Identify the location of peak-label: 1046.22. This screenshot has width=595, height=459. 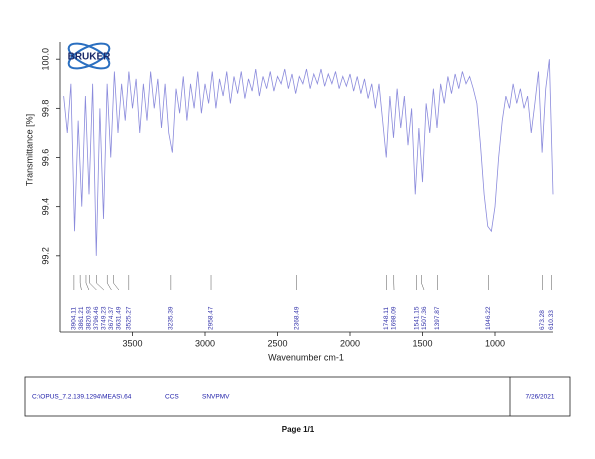
(488, 318).